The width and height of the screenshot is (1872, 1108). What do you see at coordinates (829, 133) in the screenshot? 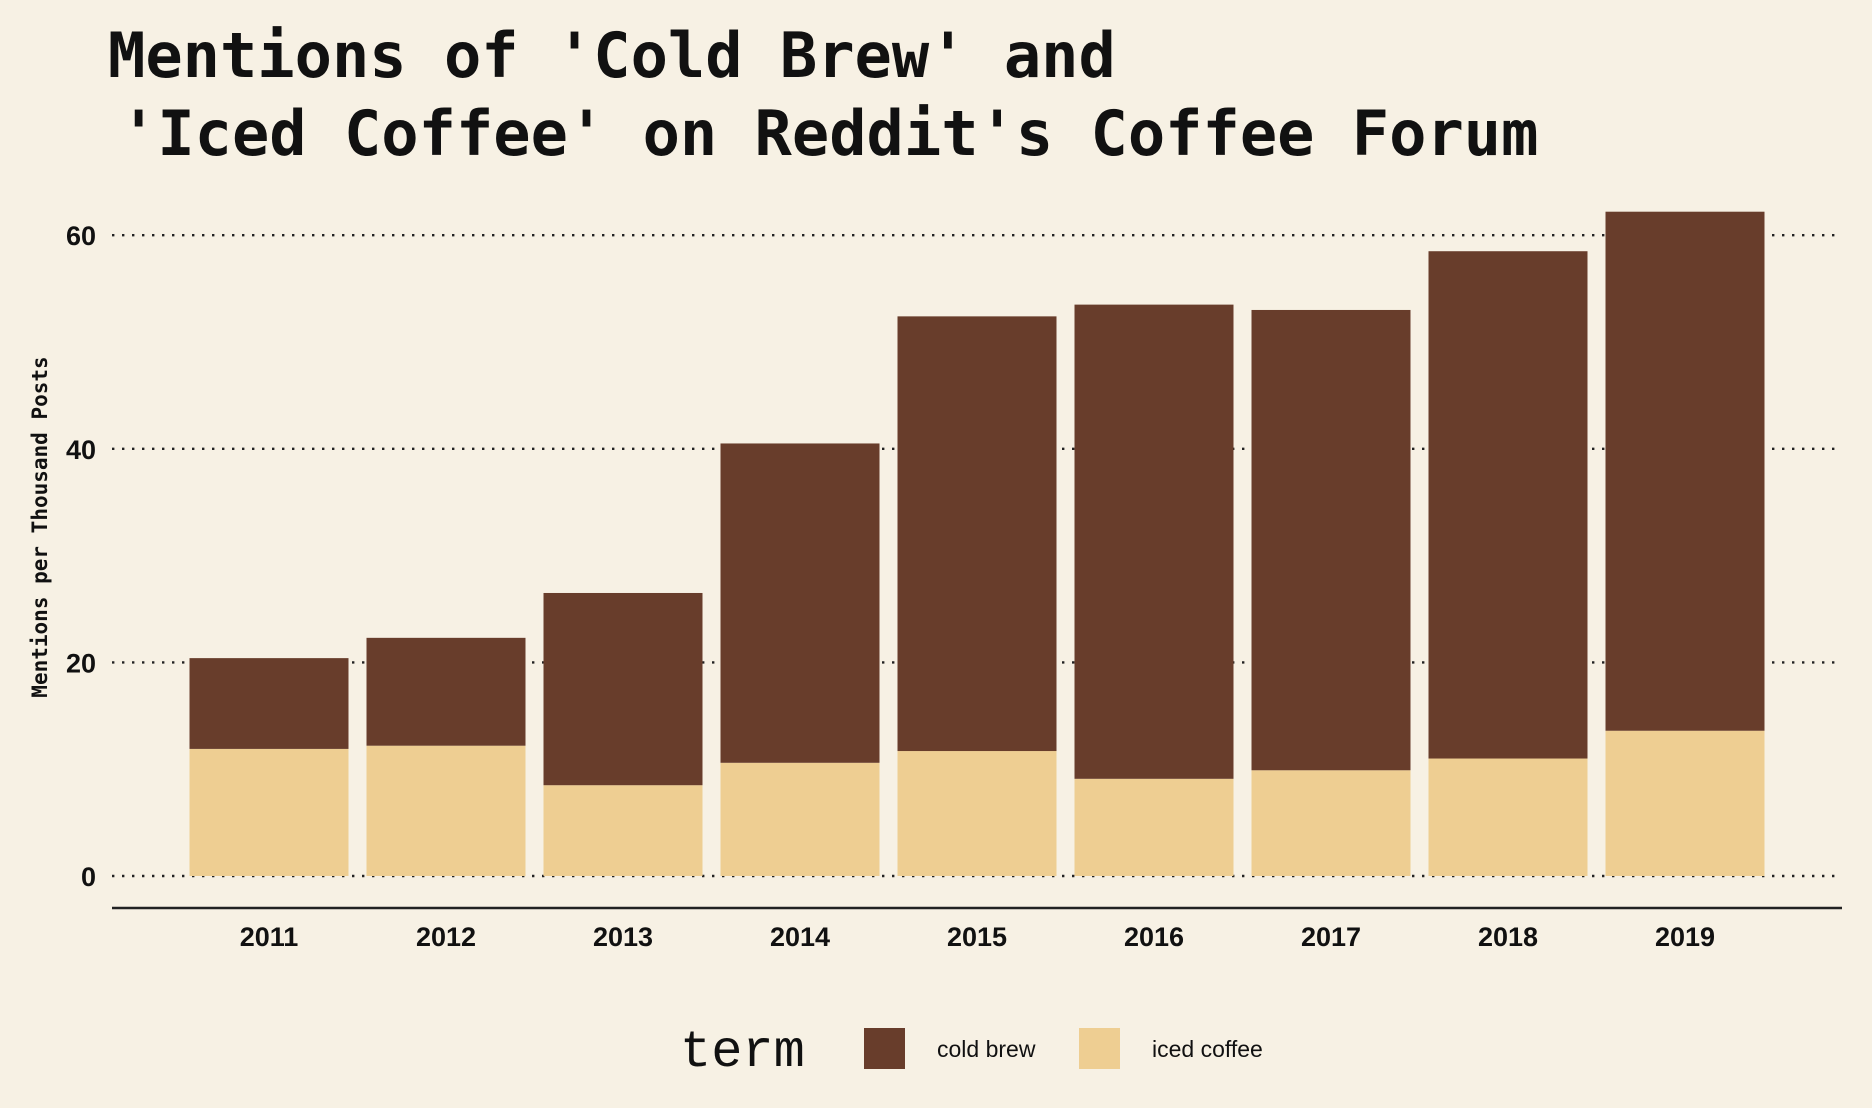
I see `chart-title-line-2: 'Iced Coffee' on Reddit's Coffee Forum` at bounding box center [829, 133].